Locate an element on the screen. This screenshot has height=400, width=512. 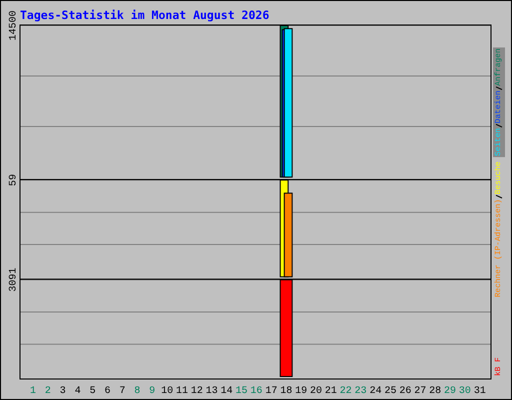
x-tick-label: 5 is located at coordinates (93, 391).